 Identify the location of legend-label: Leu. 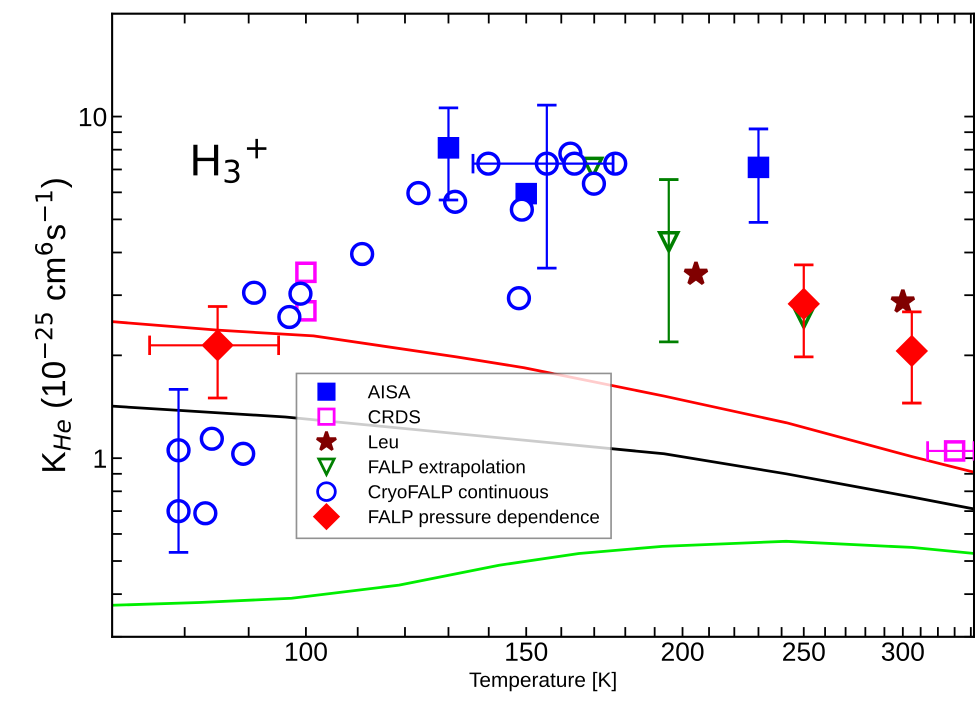
(383, 441).